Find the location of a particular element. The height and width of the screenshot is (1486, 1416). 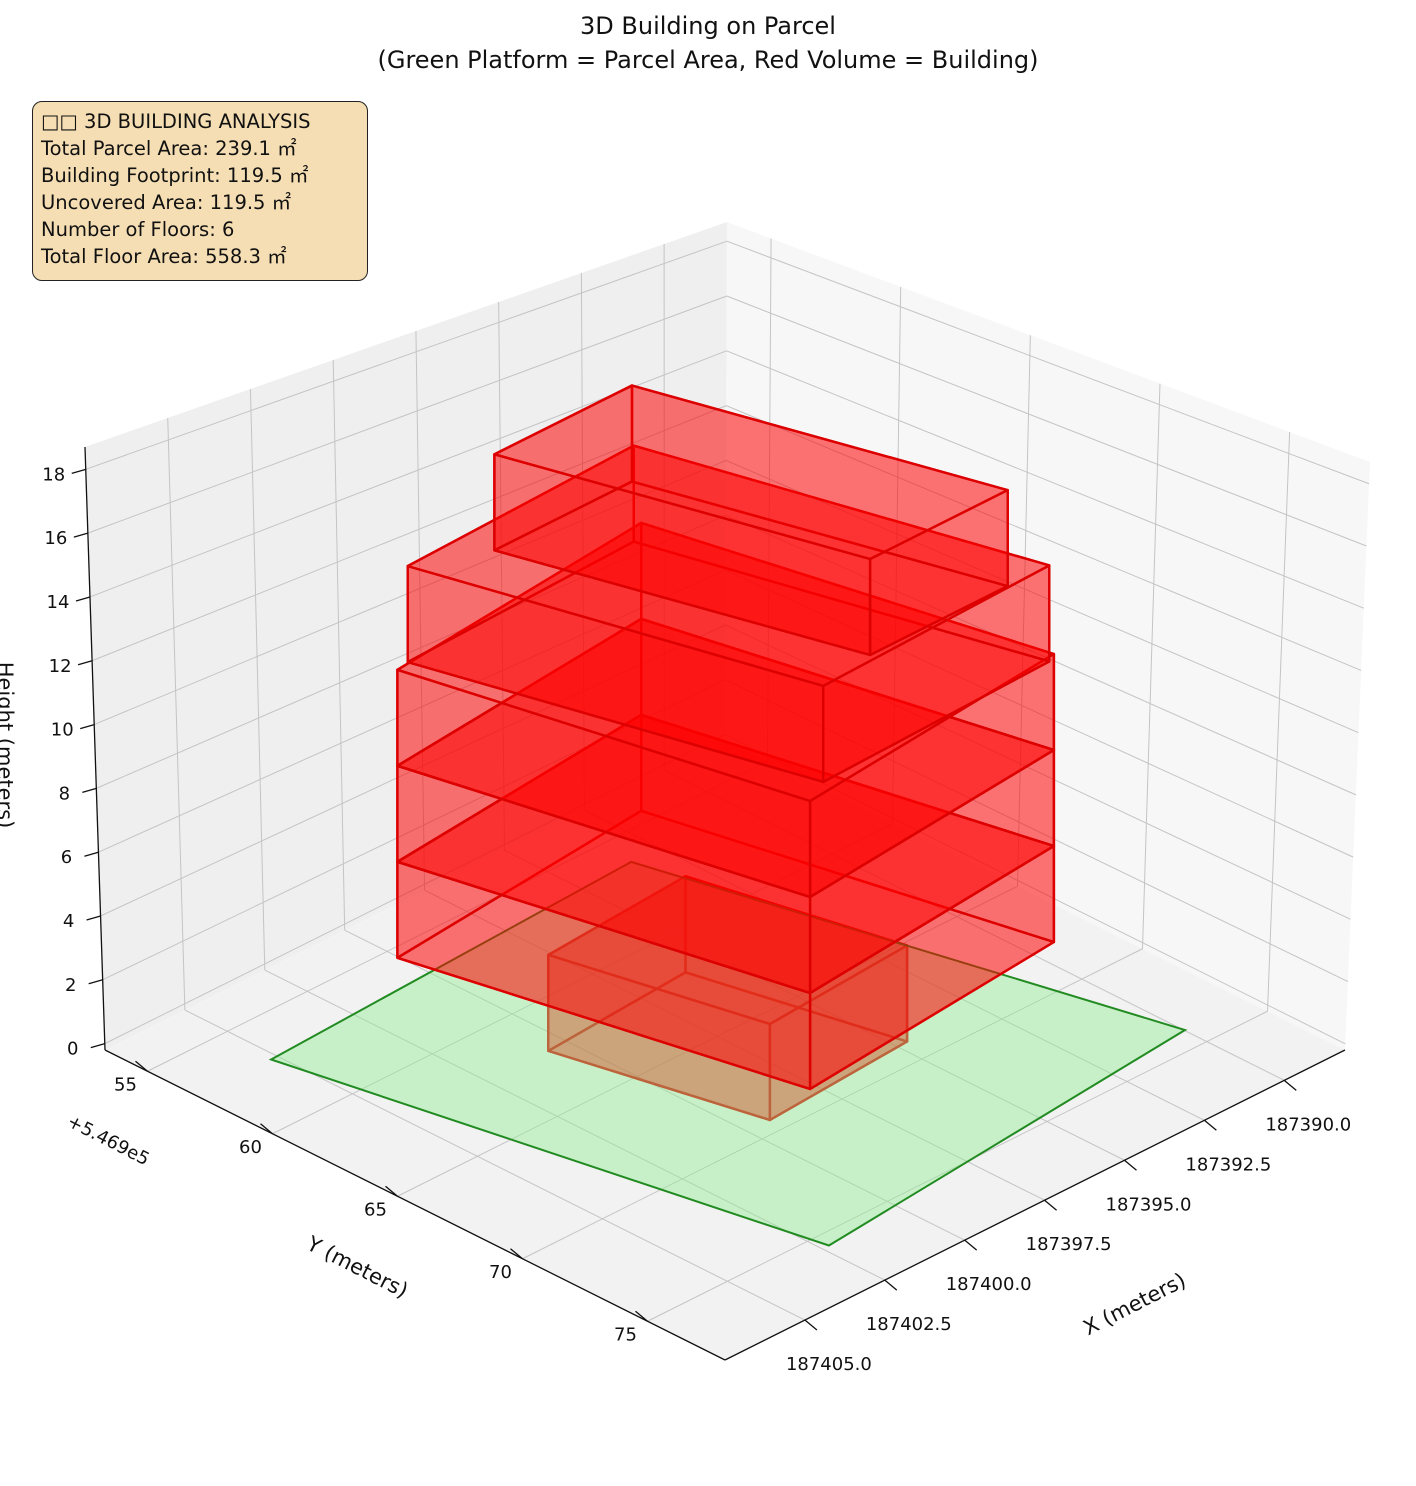

x-tick-label: 187392.5 is located at coordinates (1228, 1164).